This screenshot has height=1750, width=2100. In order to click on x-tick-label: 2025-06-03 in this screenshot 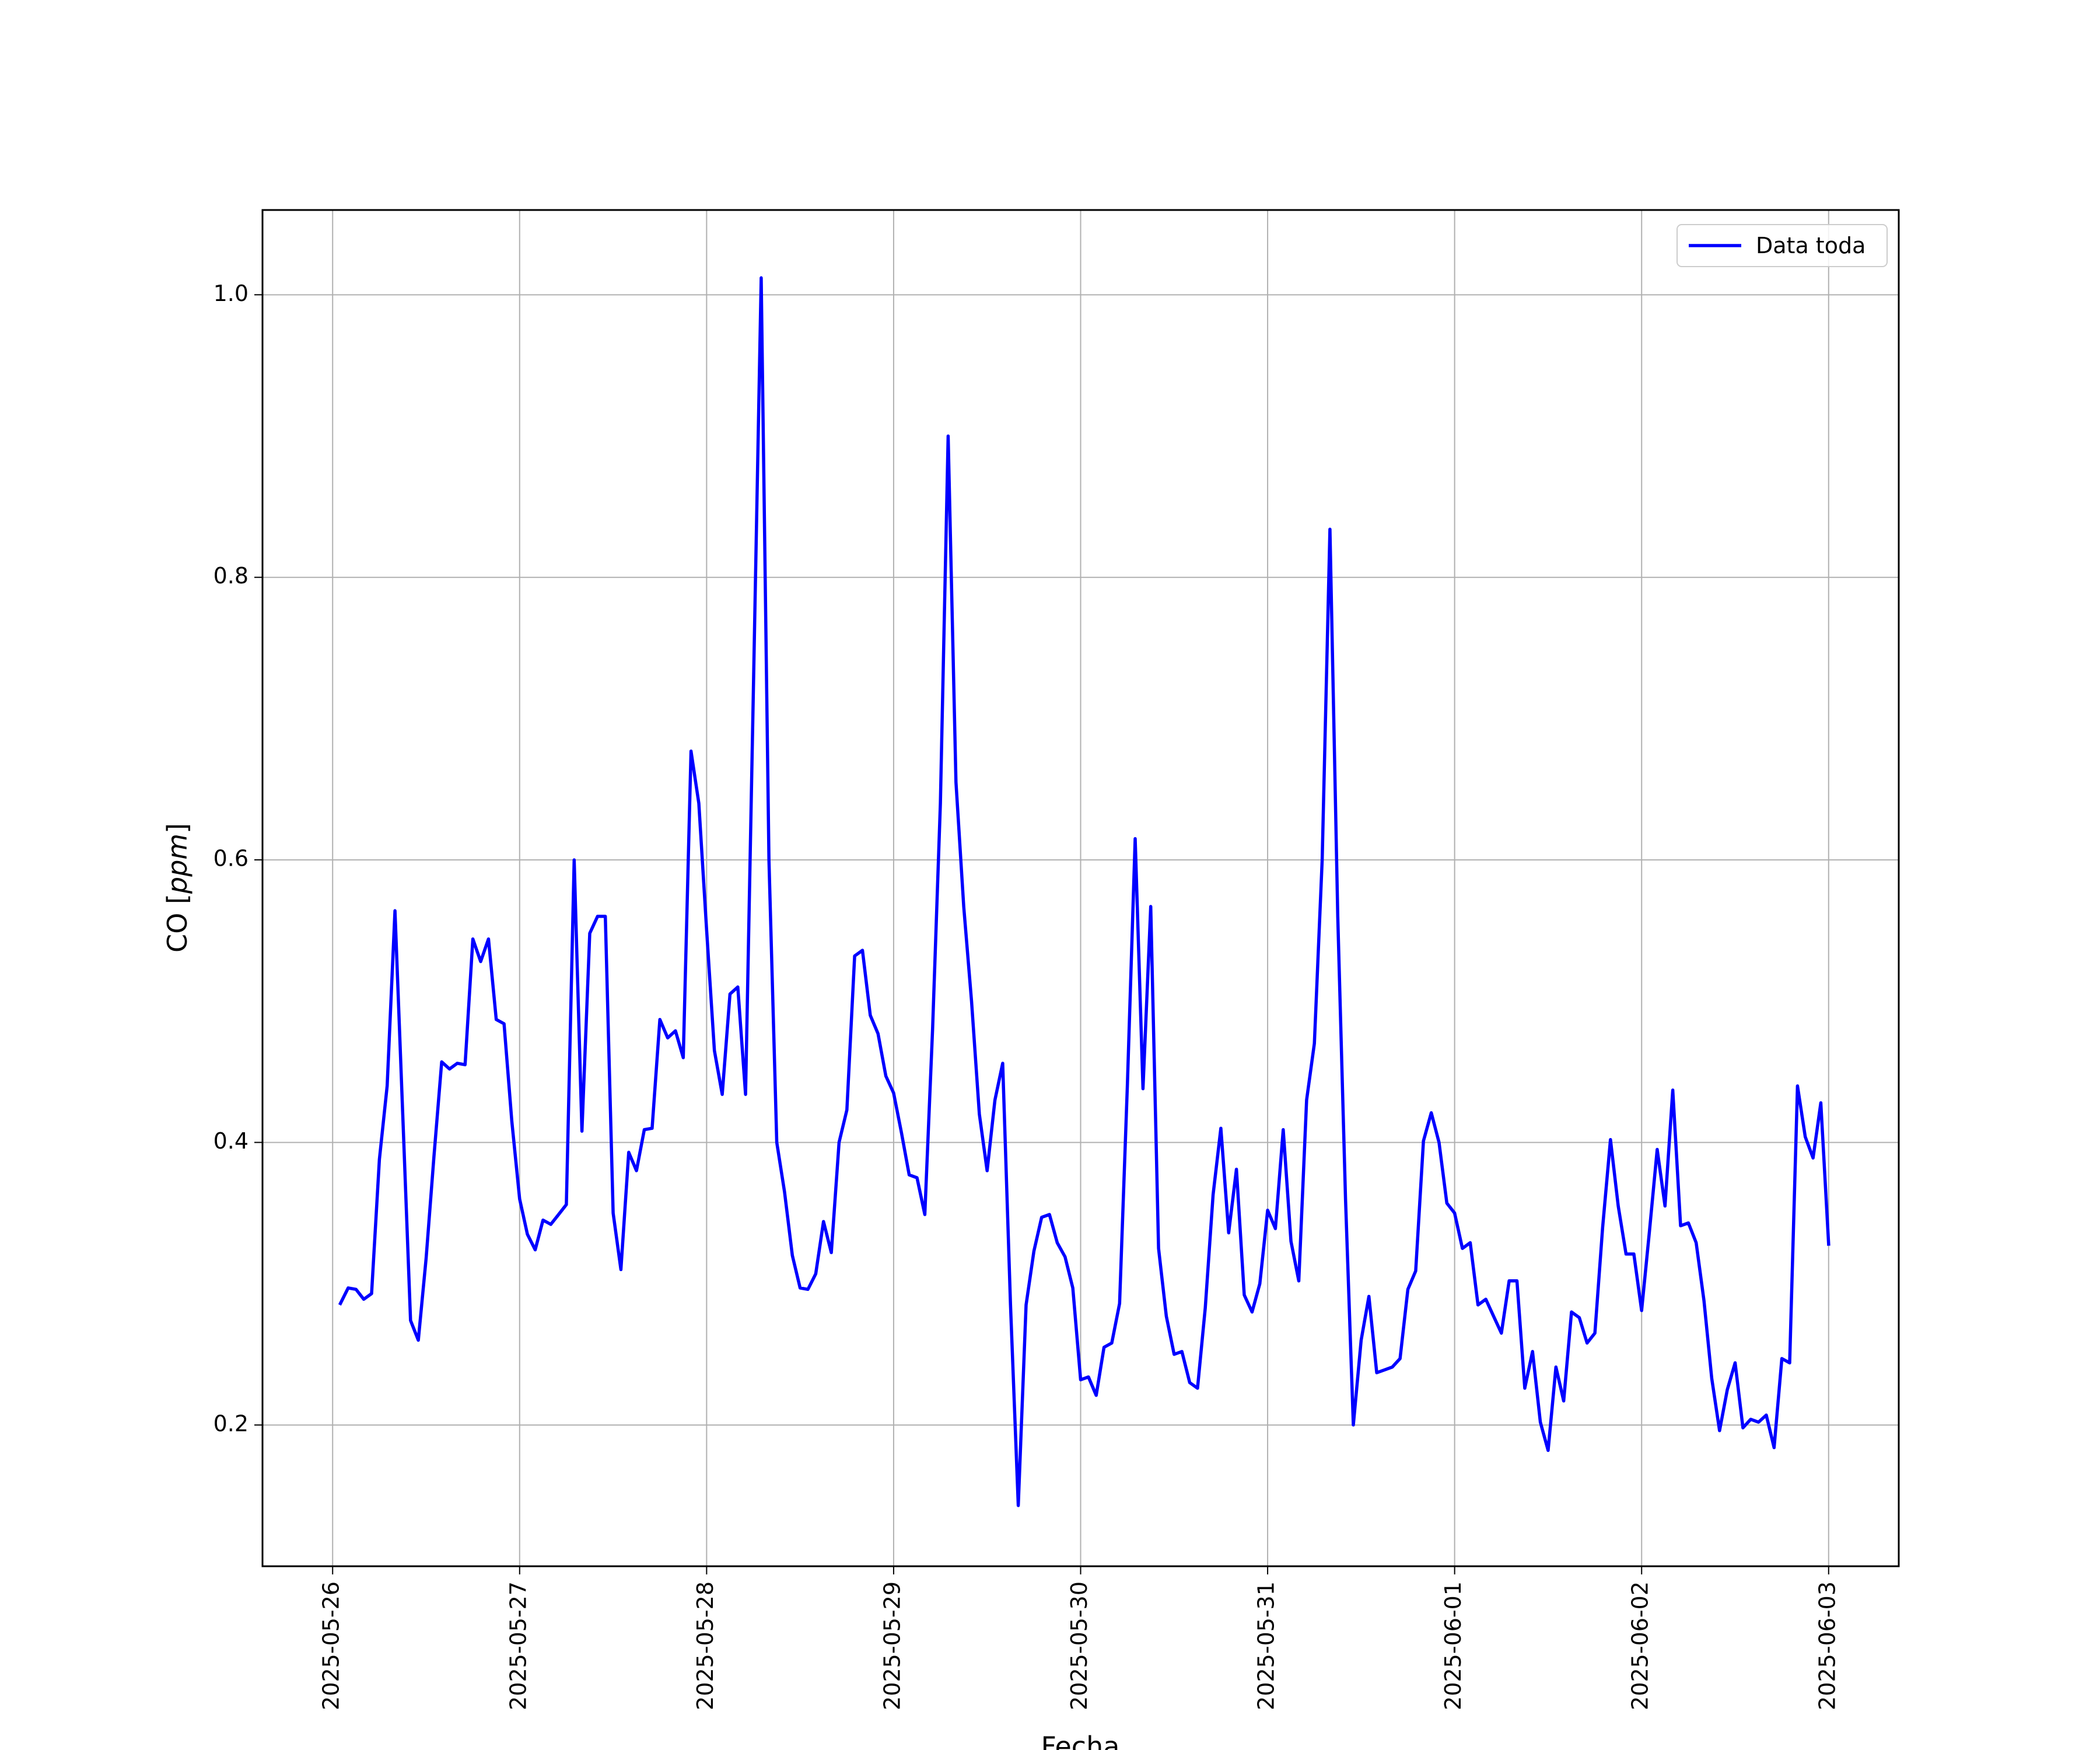, I will do `click(1827, 1645)`.